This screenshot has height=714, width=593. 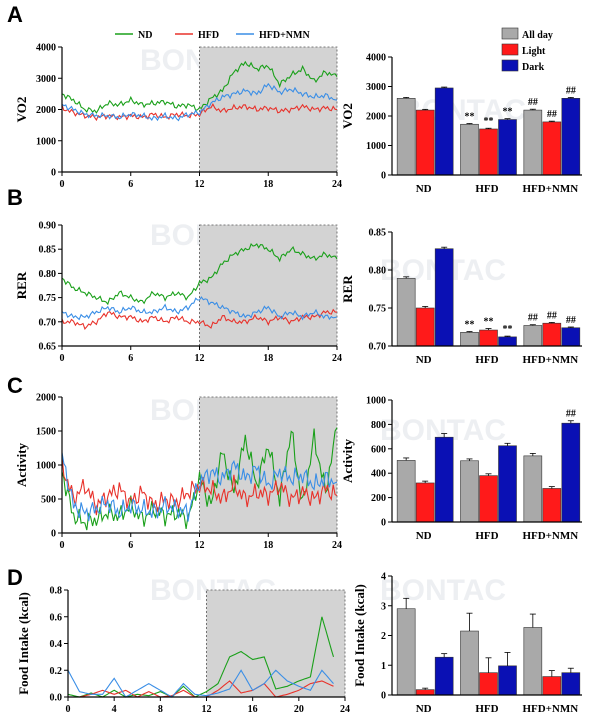 I want to click on series-line-nd, so click(x=199, y=479).